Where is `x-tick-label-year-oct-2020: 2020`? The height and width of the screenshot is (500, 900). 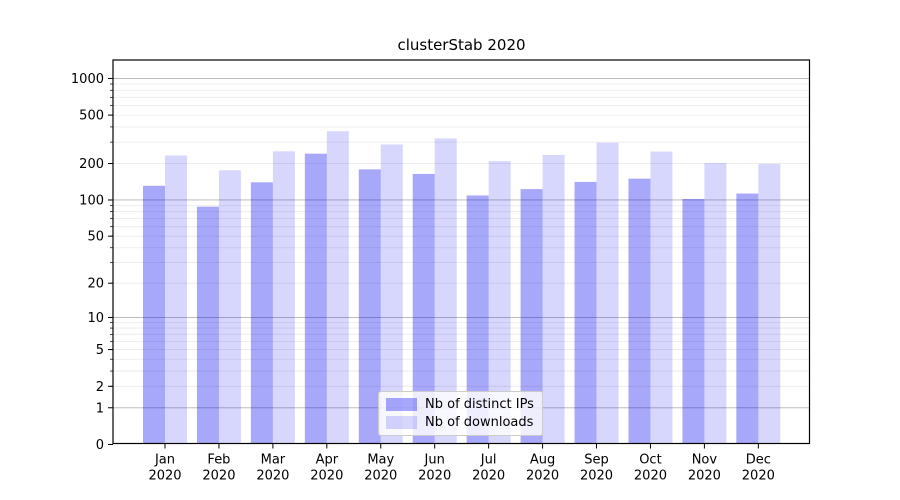 x-tick-label-year-oct-2020: 2020 is located at coordinates (650, 476).